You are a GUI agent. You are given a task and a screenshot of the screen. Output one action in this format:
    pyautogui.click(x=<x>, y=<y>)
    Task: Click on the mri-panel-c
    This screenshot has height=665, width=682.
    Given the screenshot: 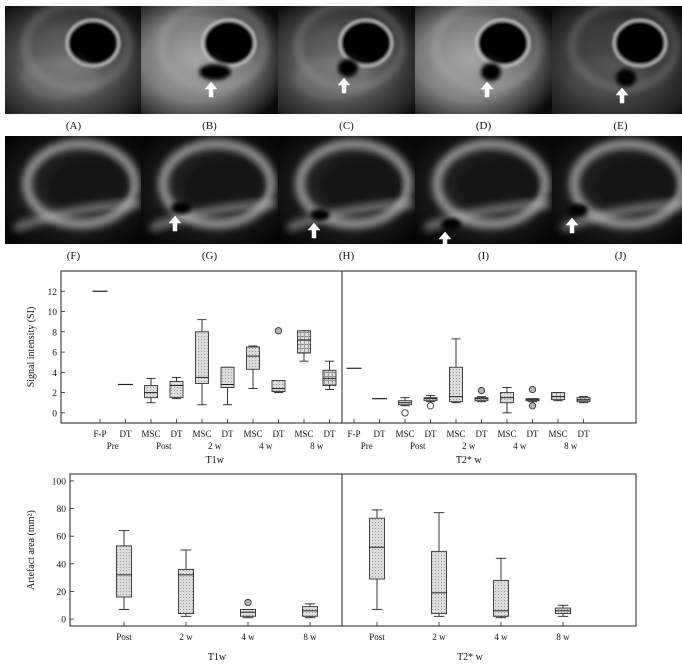 What is the action you would take?
    pyautogui.click(x=346, y=57)
    